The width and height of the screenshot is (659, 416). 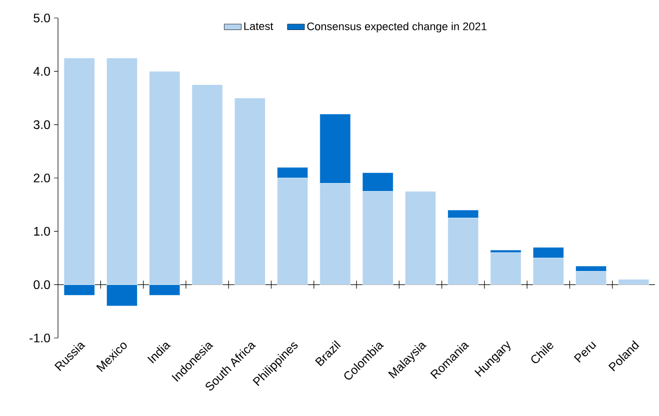 What do you see at coordinates (259, 26) in the screenshot?
I see `legend-label: Latest` at bounding box center [259, 26].